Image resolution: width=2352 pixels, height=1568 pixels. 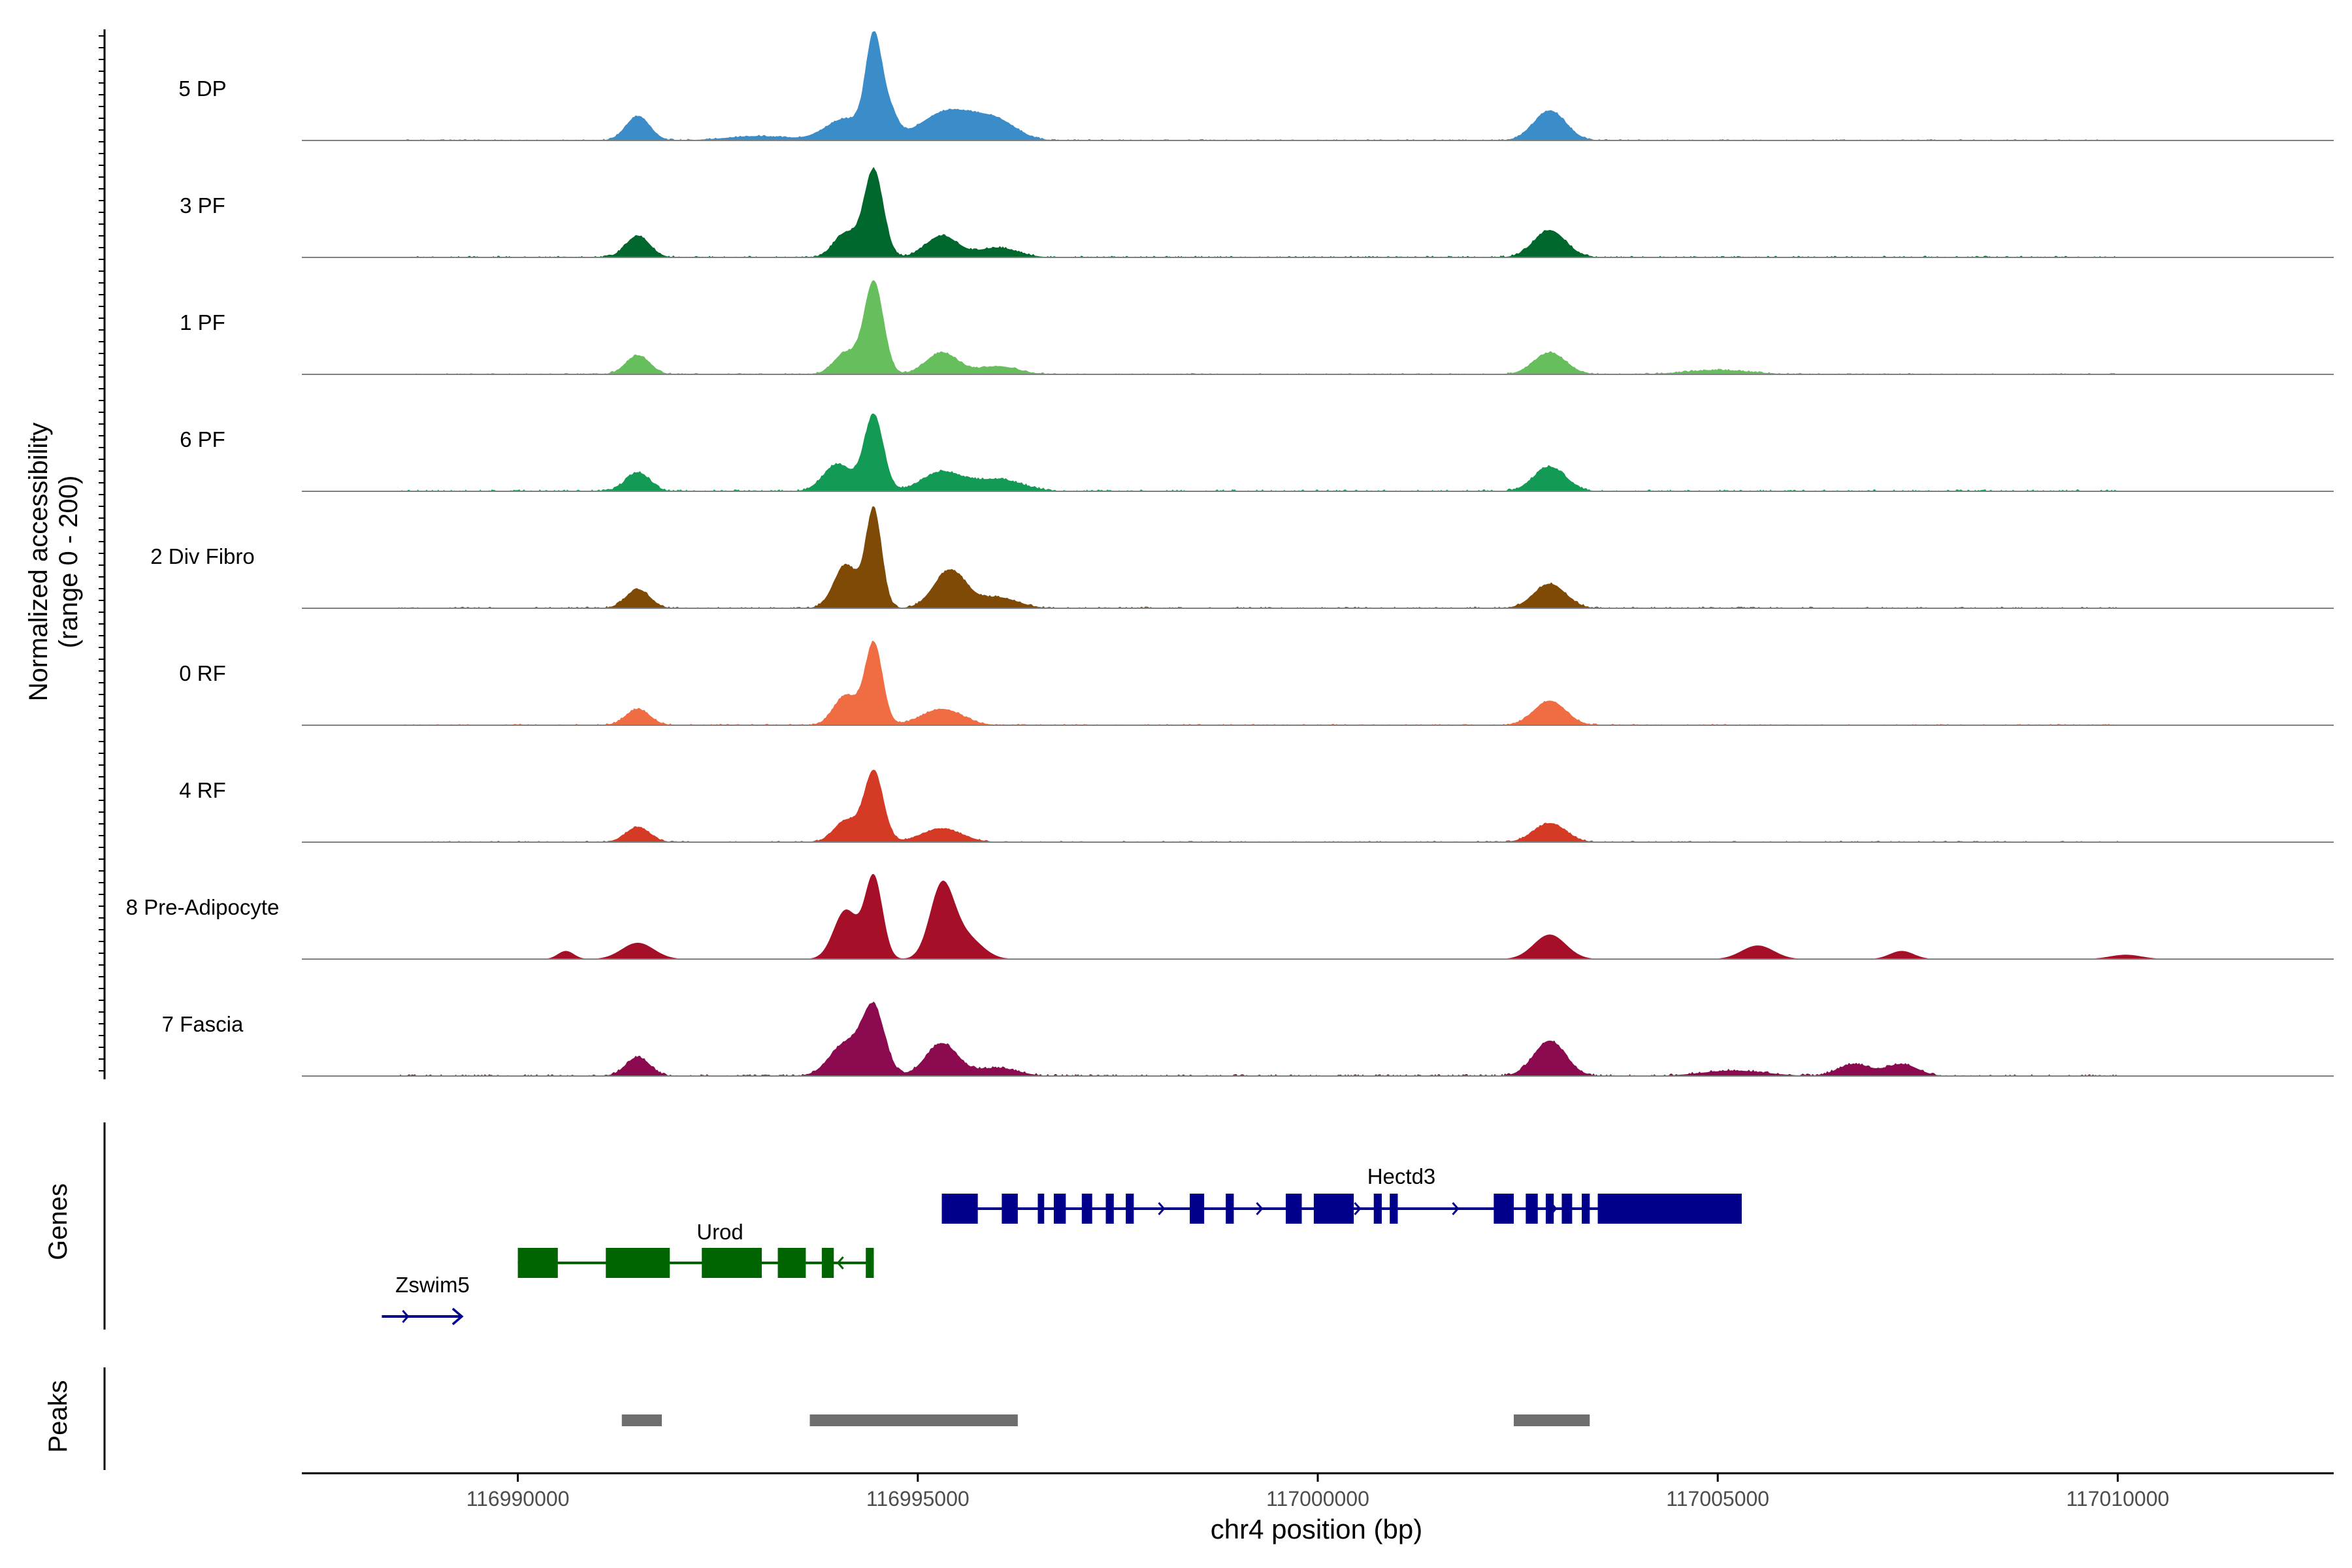 I want to click on peaks-panel: Peaks, so click(x=817, y=1418).